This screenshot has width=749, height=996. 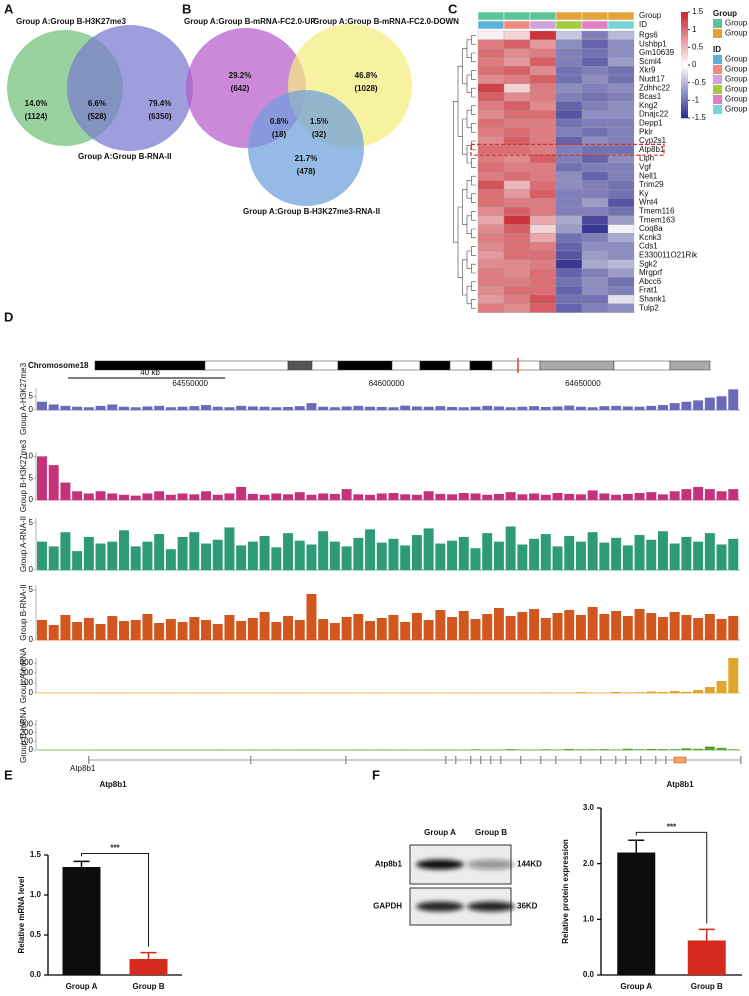 What do you see at coordinates (31, 749) in the screenshot?
I see `y-tick-label: 0` at bounding box center [31, 749].